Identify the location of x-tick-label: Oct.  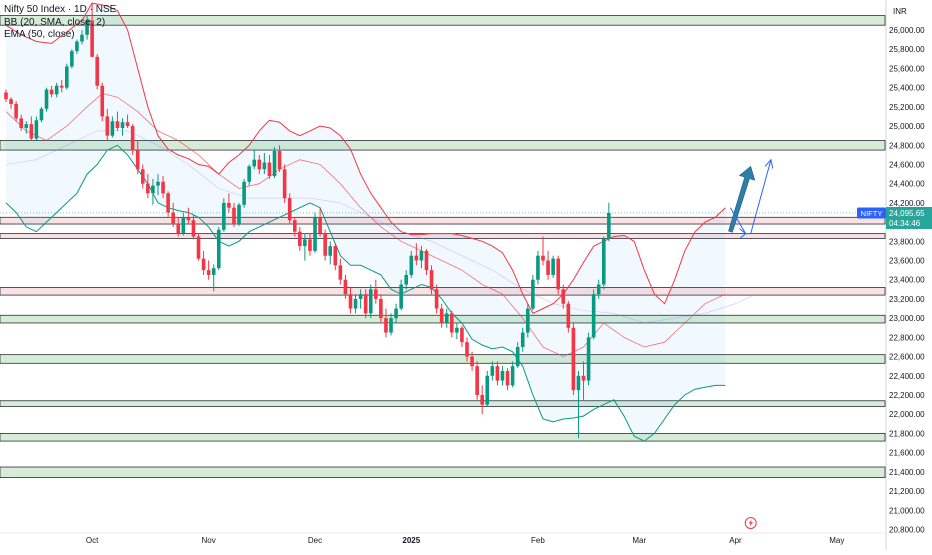
(92, 540).